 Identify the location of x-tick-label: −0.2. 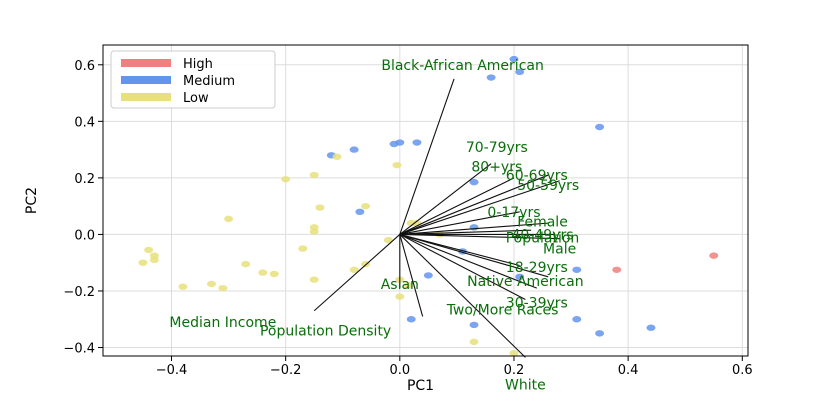
(286, 370).